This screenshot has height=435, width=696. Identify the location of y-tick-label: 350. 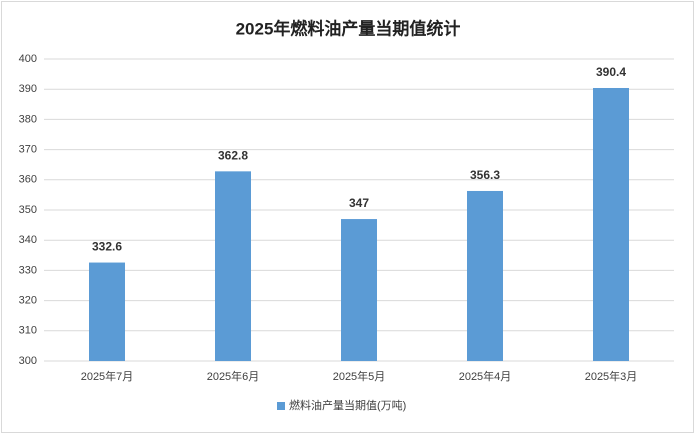
(28, 210).